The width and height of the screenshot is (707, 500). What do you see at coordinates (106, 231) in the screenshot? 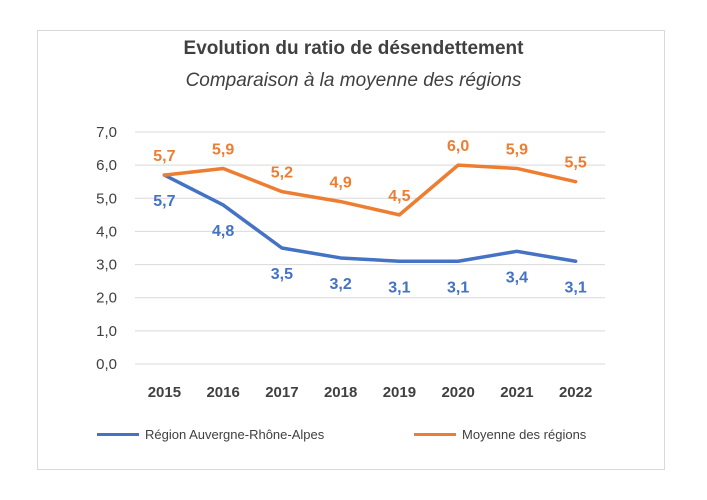
I see `y-tick-label: 4,0` at bounding box center [106, 231].